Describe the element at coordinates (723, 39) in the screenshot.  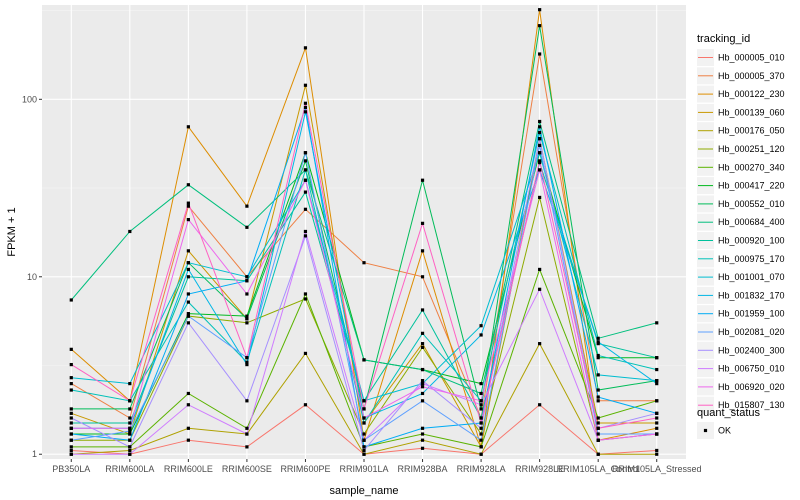
I see `legend-color-title: tracking_id` at that location.